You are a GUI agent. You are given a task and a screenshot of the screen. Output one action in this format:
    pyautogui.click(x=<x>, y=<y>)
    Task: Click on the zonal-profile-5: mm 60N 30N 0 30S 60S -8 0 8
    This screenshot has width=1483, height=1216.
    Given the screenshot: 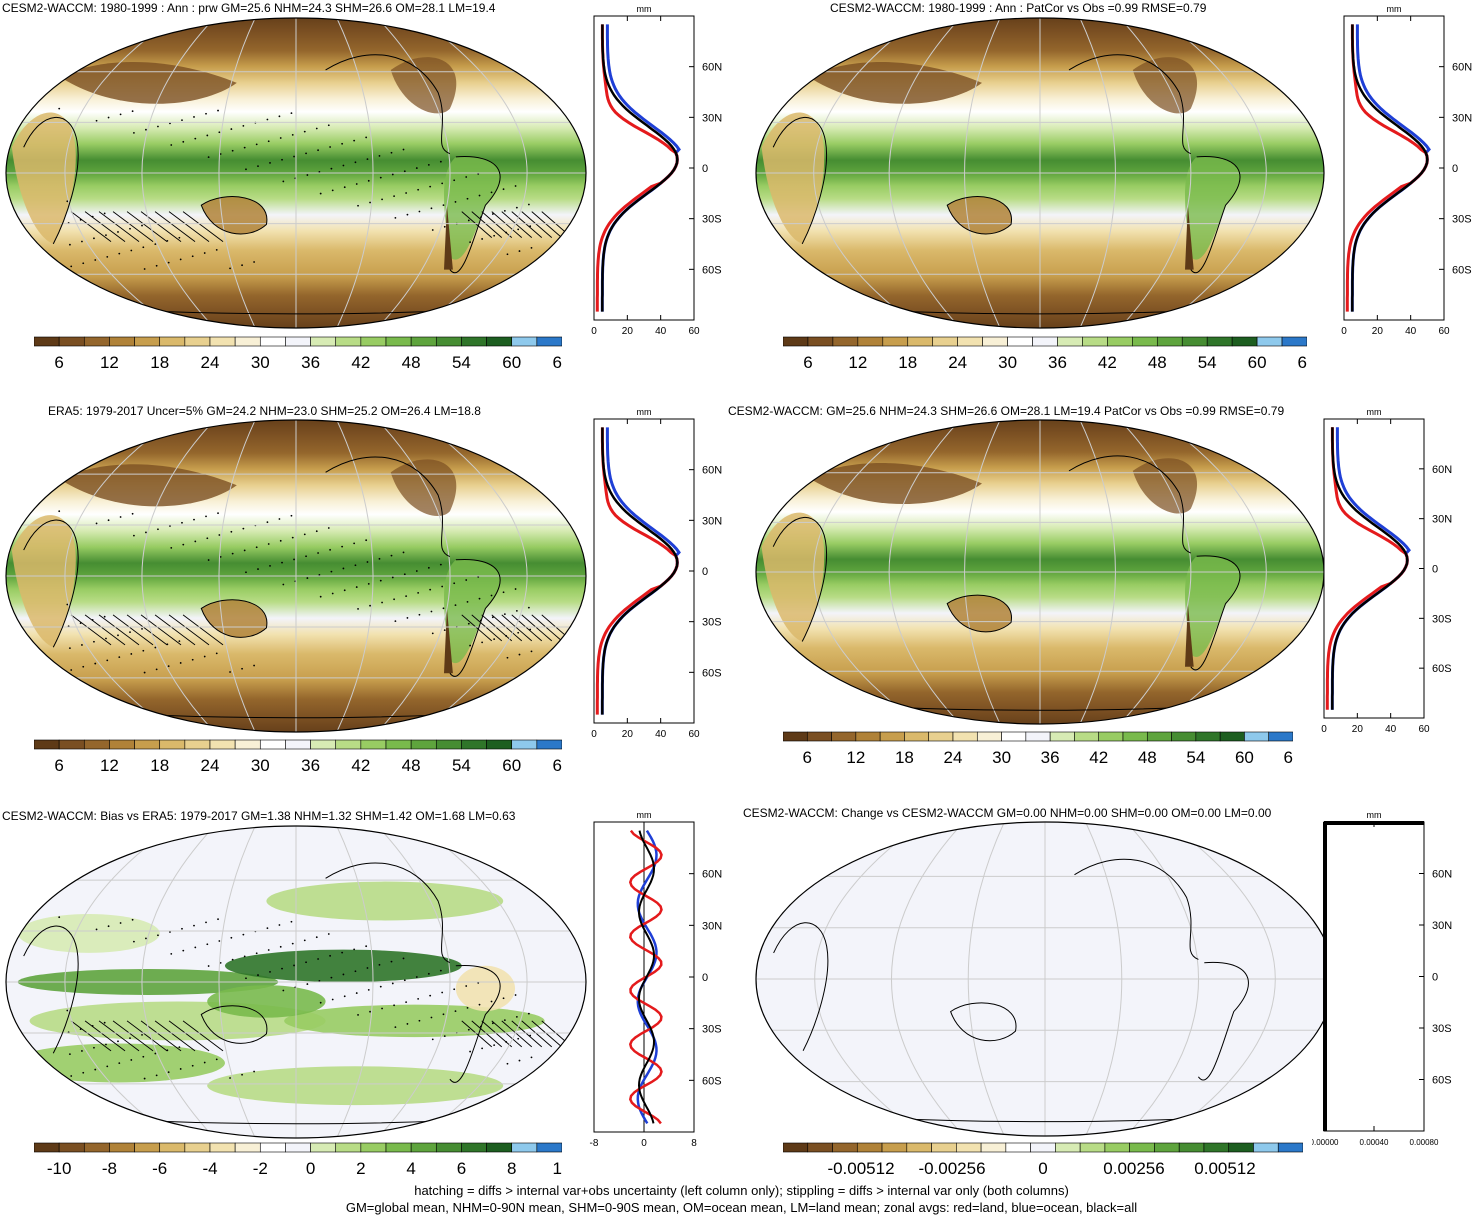 What is the action you would take?
    pyautogui.click(x=656, y=979)
    